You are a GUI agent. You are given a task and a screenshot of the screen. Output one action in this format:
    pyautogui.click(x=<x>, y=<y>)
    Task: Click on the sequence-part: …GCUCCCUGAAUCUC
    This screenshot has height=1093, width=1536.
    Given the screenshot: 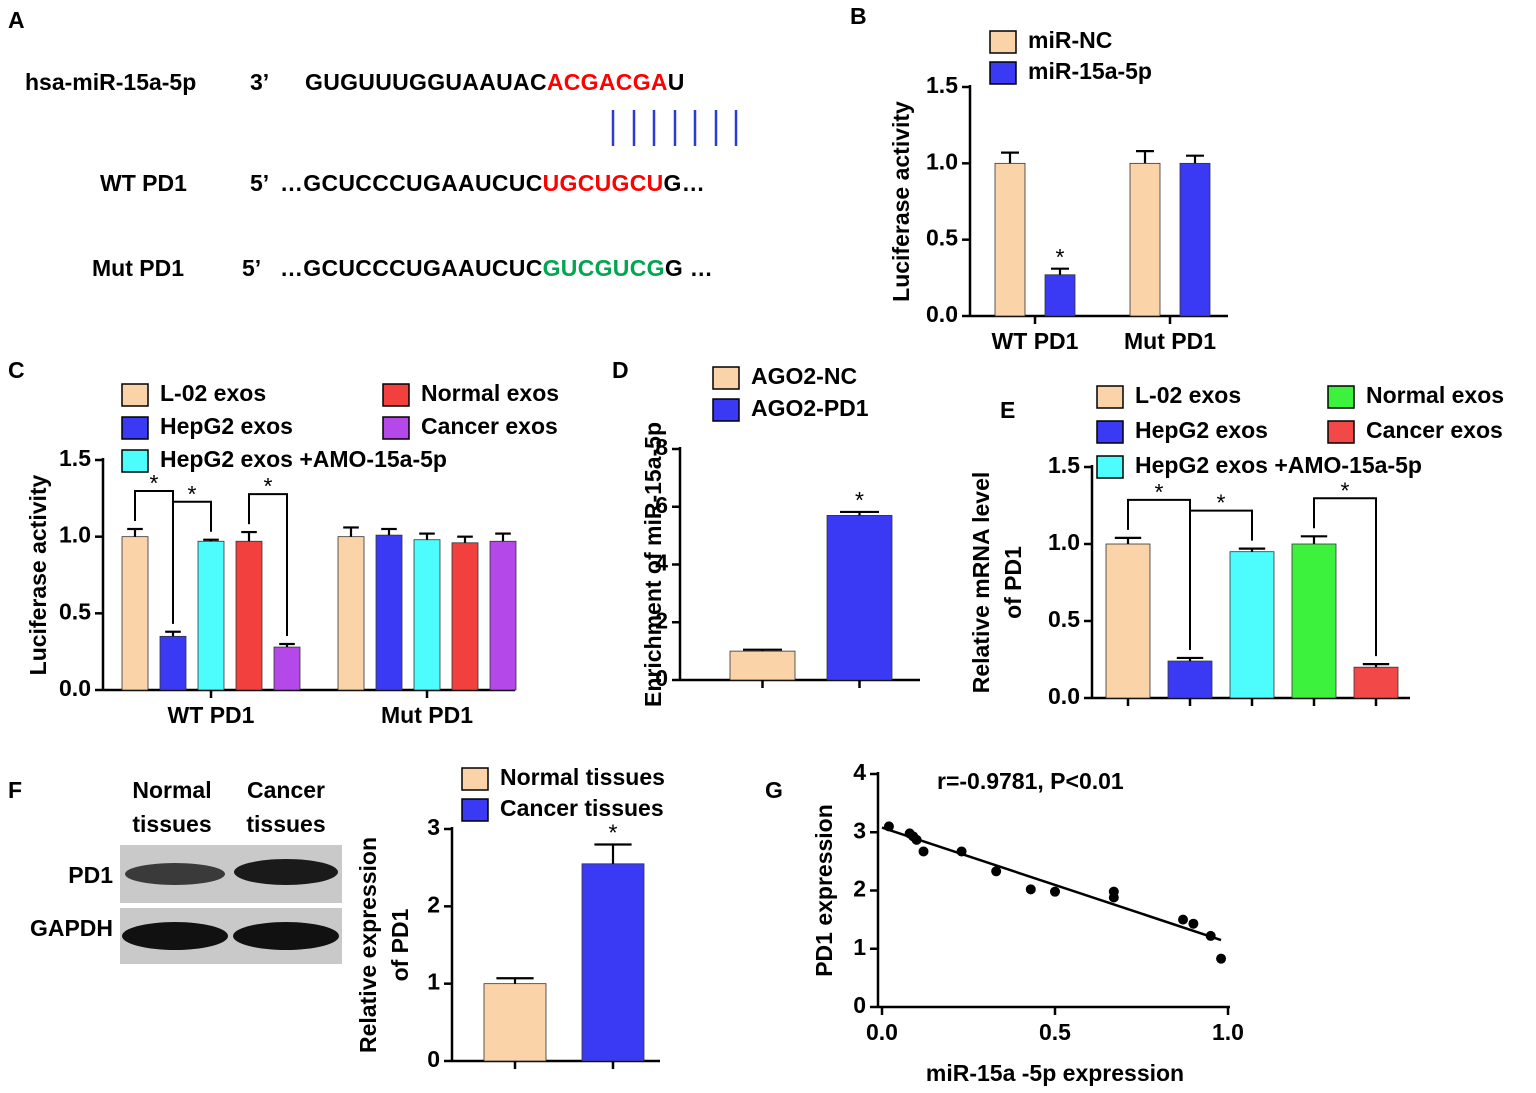 What is the action you would take?
    pyautogui.click(x=411, y=268)
    